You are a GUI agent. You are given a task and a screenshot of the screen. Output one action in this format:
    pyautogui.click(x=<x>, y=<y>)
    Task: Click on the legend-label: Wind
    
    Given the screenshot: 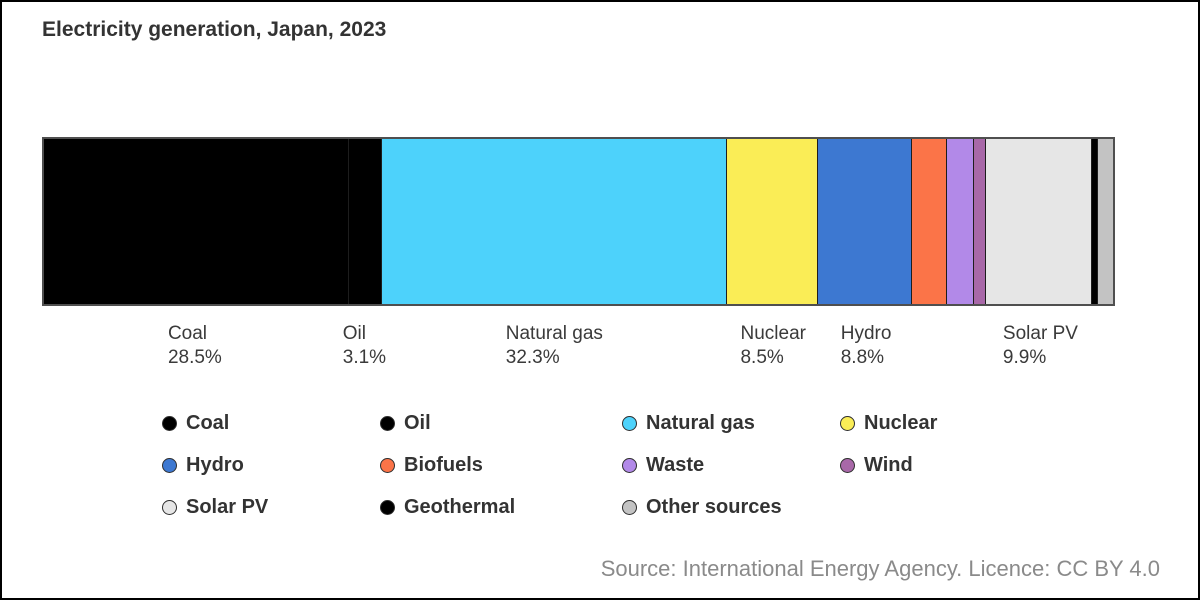 What is the action you would take?
    pyautogui.click(x=888, y=464)
    